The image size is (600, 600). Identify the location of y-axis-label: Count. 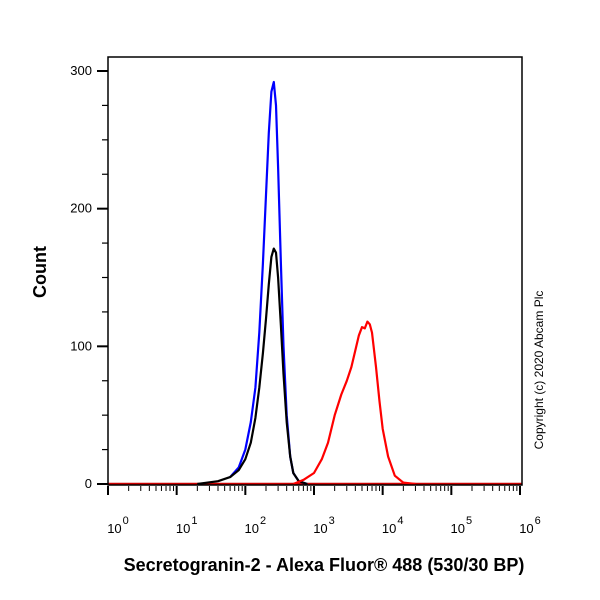
(40, 272).